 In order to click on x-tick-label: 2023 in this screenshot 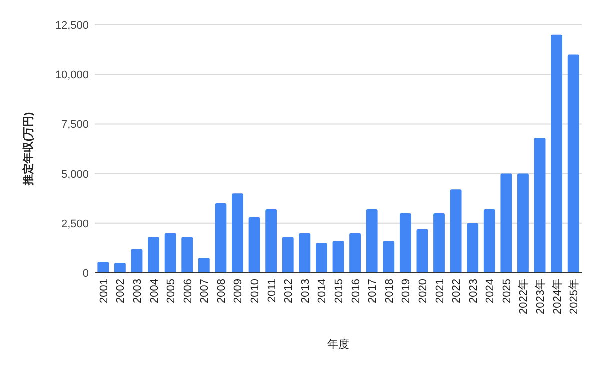, I will do `click(474, 291)`.